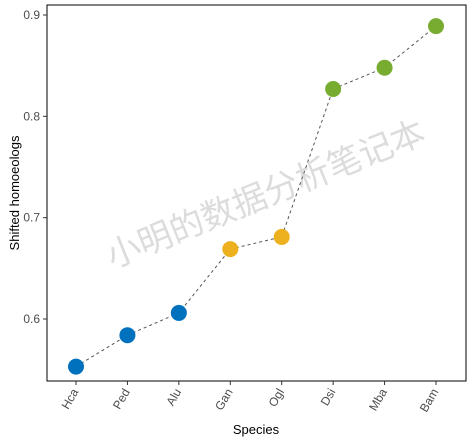 The width and height of the screenshot is (474, 442). I want to click on x-axis: Hca Ped Alu Gan Ogl Dsi Mba Bam, so click(250, 397).